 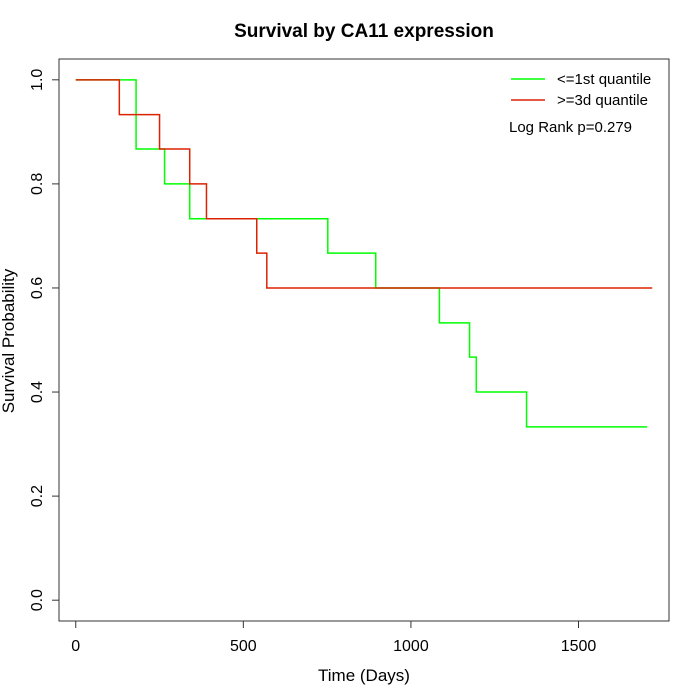 What do you see at coordinates (579, 646) in the screenshot?
I see `x-tick-label: 1500` at bounding box center [579, 646].